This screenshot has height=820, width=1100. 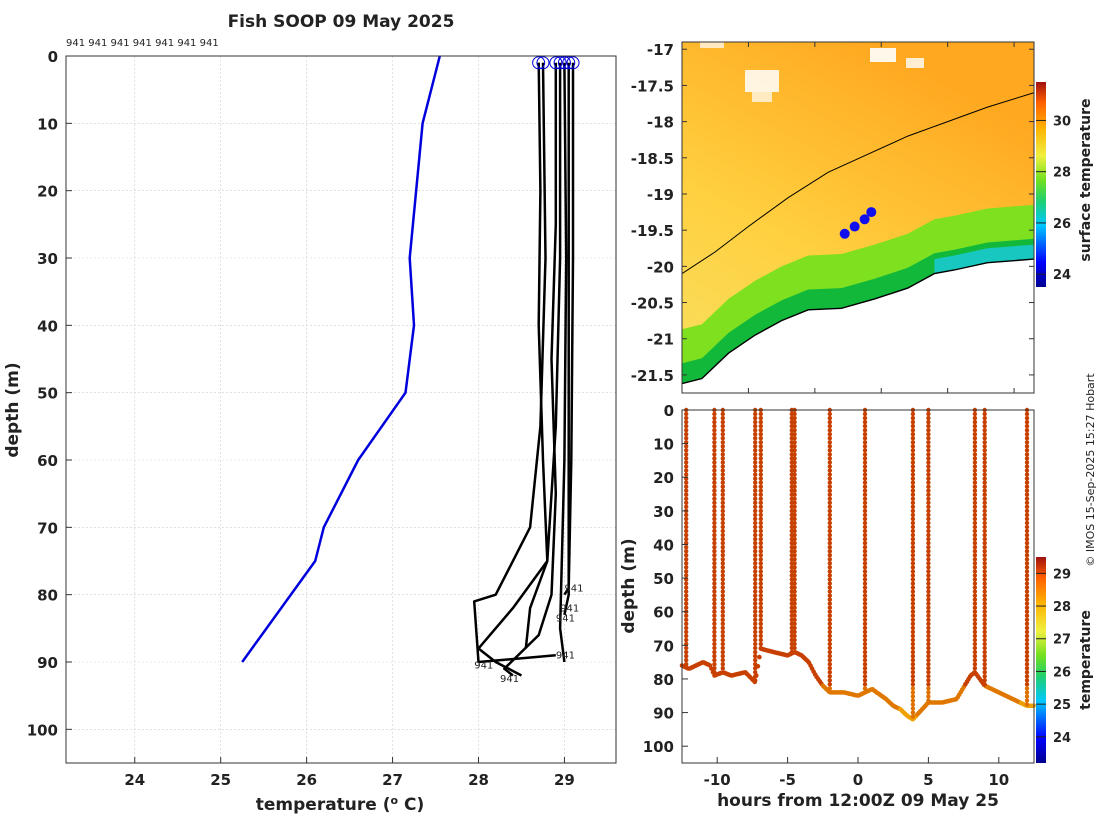 I want to click on vessel-position, so click(x=871, y=212).